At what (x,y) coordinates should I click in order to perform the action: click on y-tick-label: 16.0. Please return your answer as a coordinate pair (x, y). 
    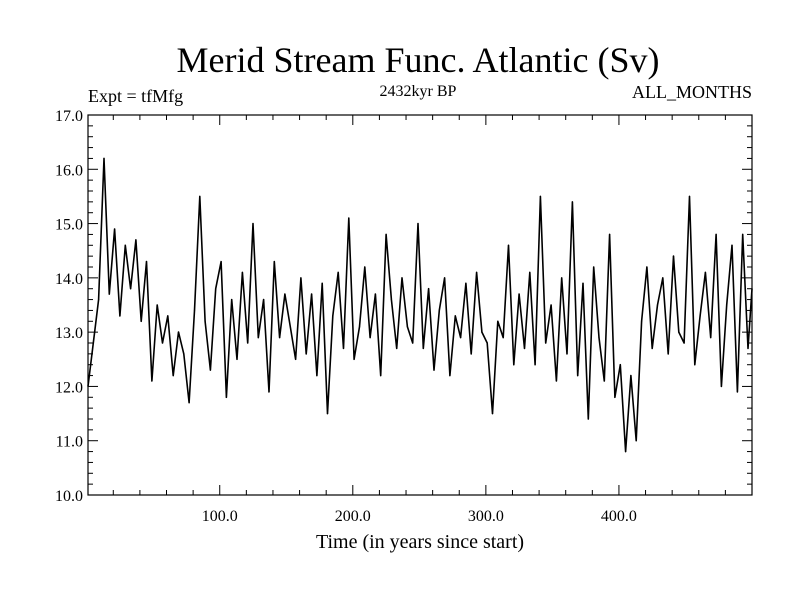
    Looking at the image, I should click on (69, 170).